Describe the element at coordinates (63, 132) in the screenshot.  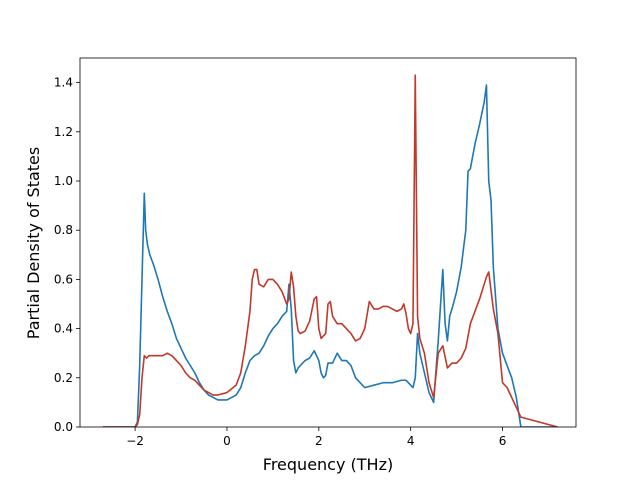
I see `y-tick-label: 1.2` at that location.